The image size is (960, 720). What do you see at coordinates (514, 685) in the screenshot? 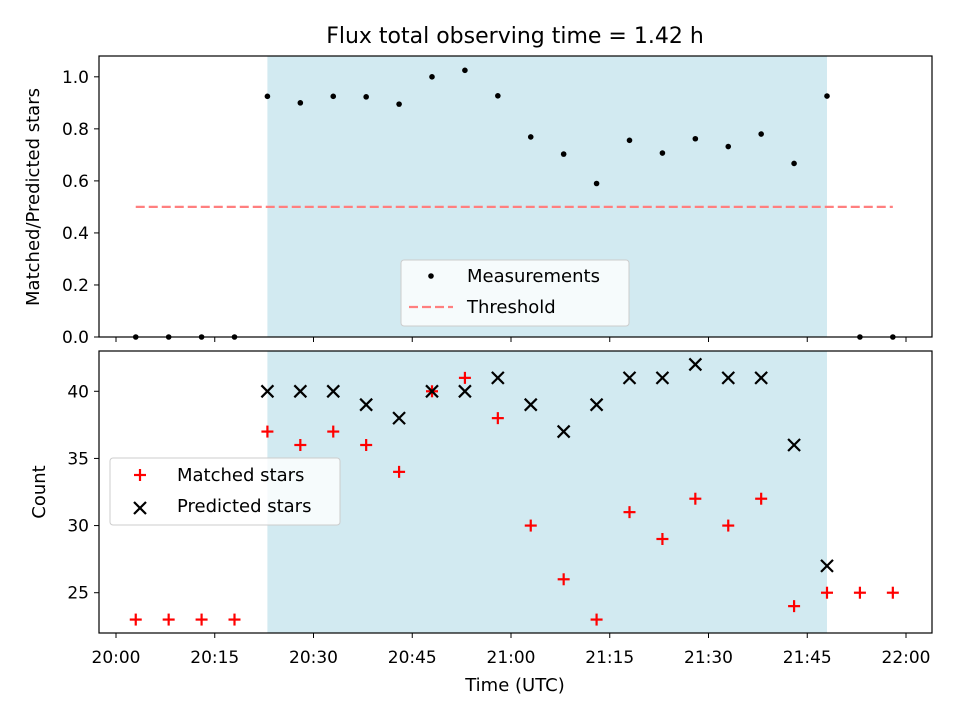
I see `x-axis-label: Time (UTC)` at bounding box center [514, 685].